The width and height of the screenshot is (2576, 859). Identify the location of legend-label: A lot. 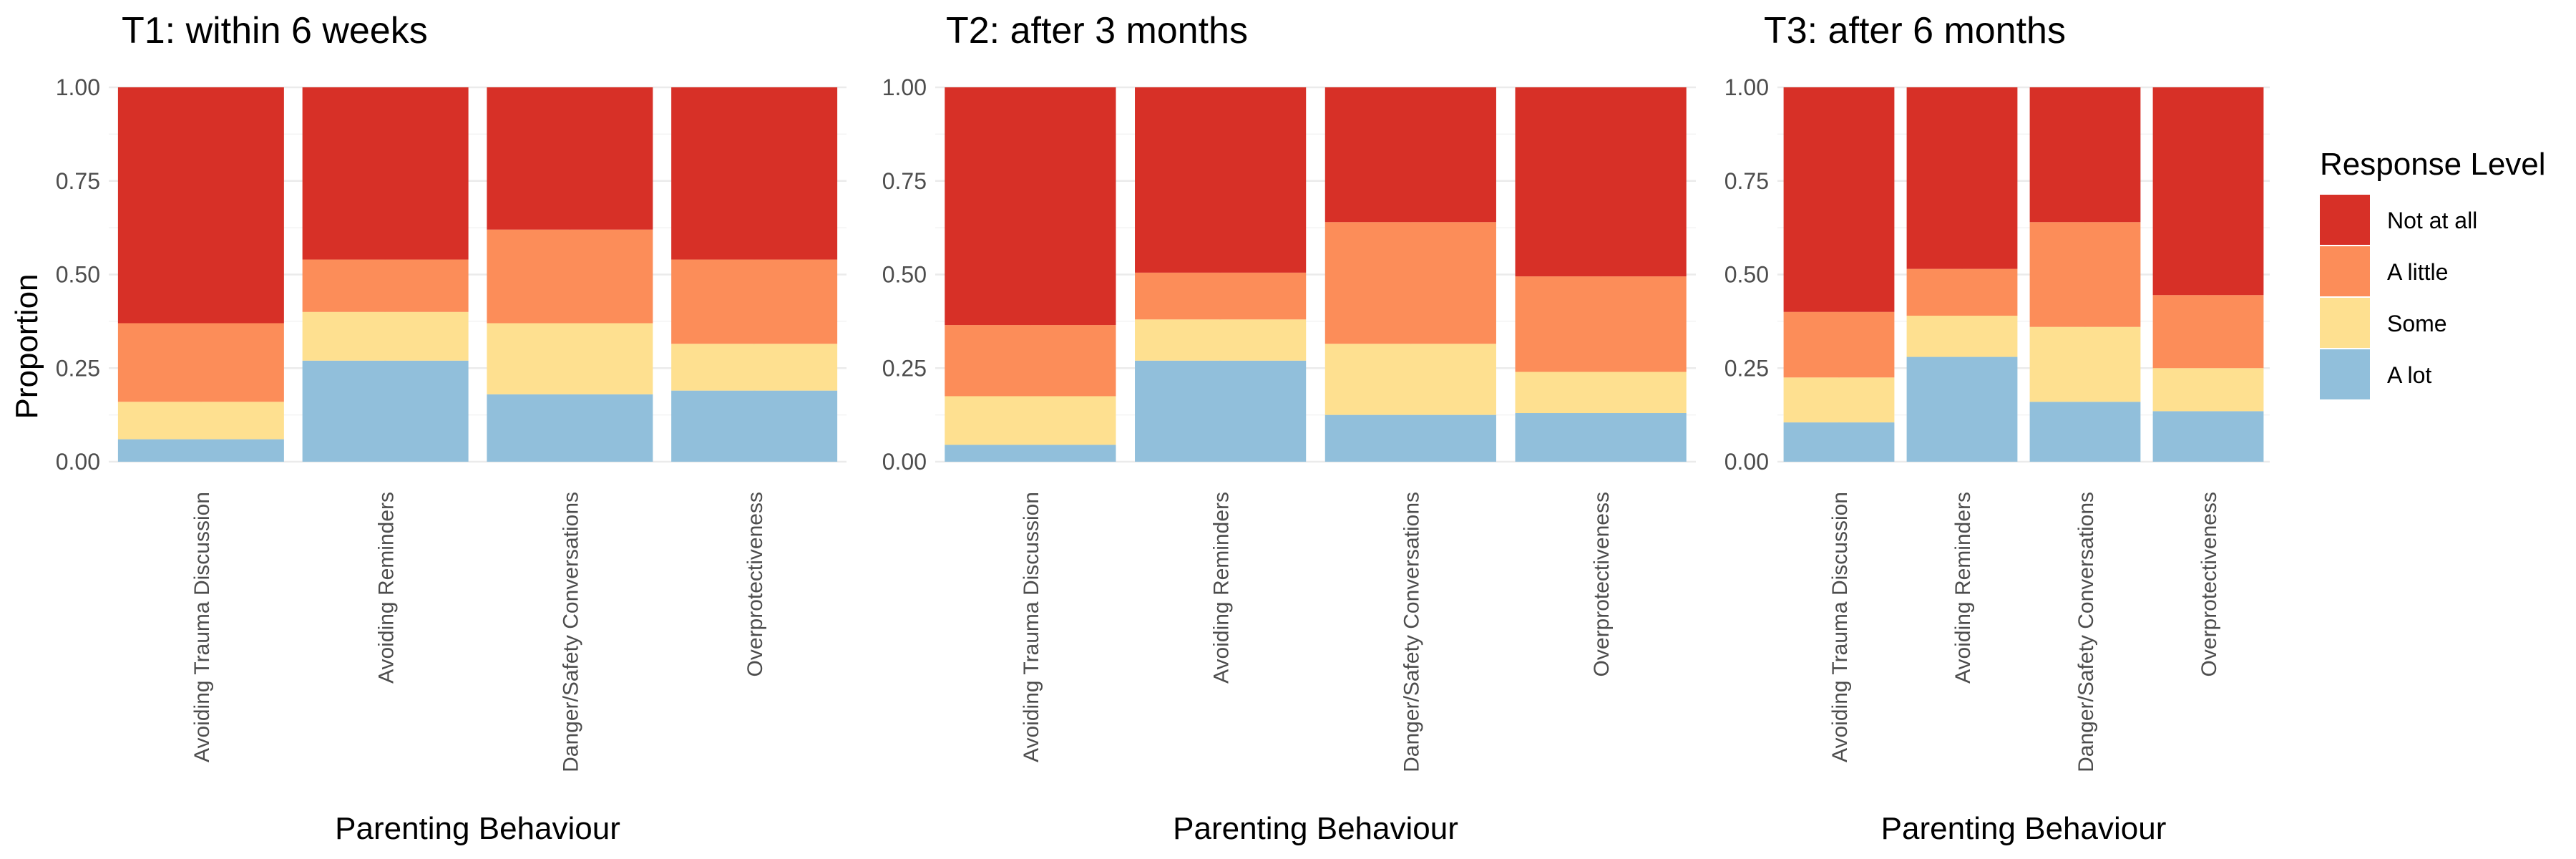
(2409, 375).